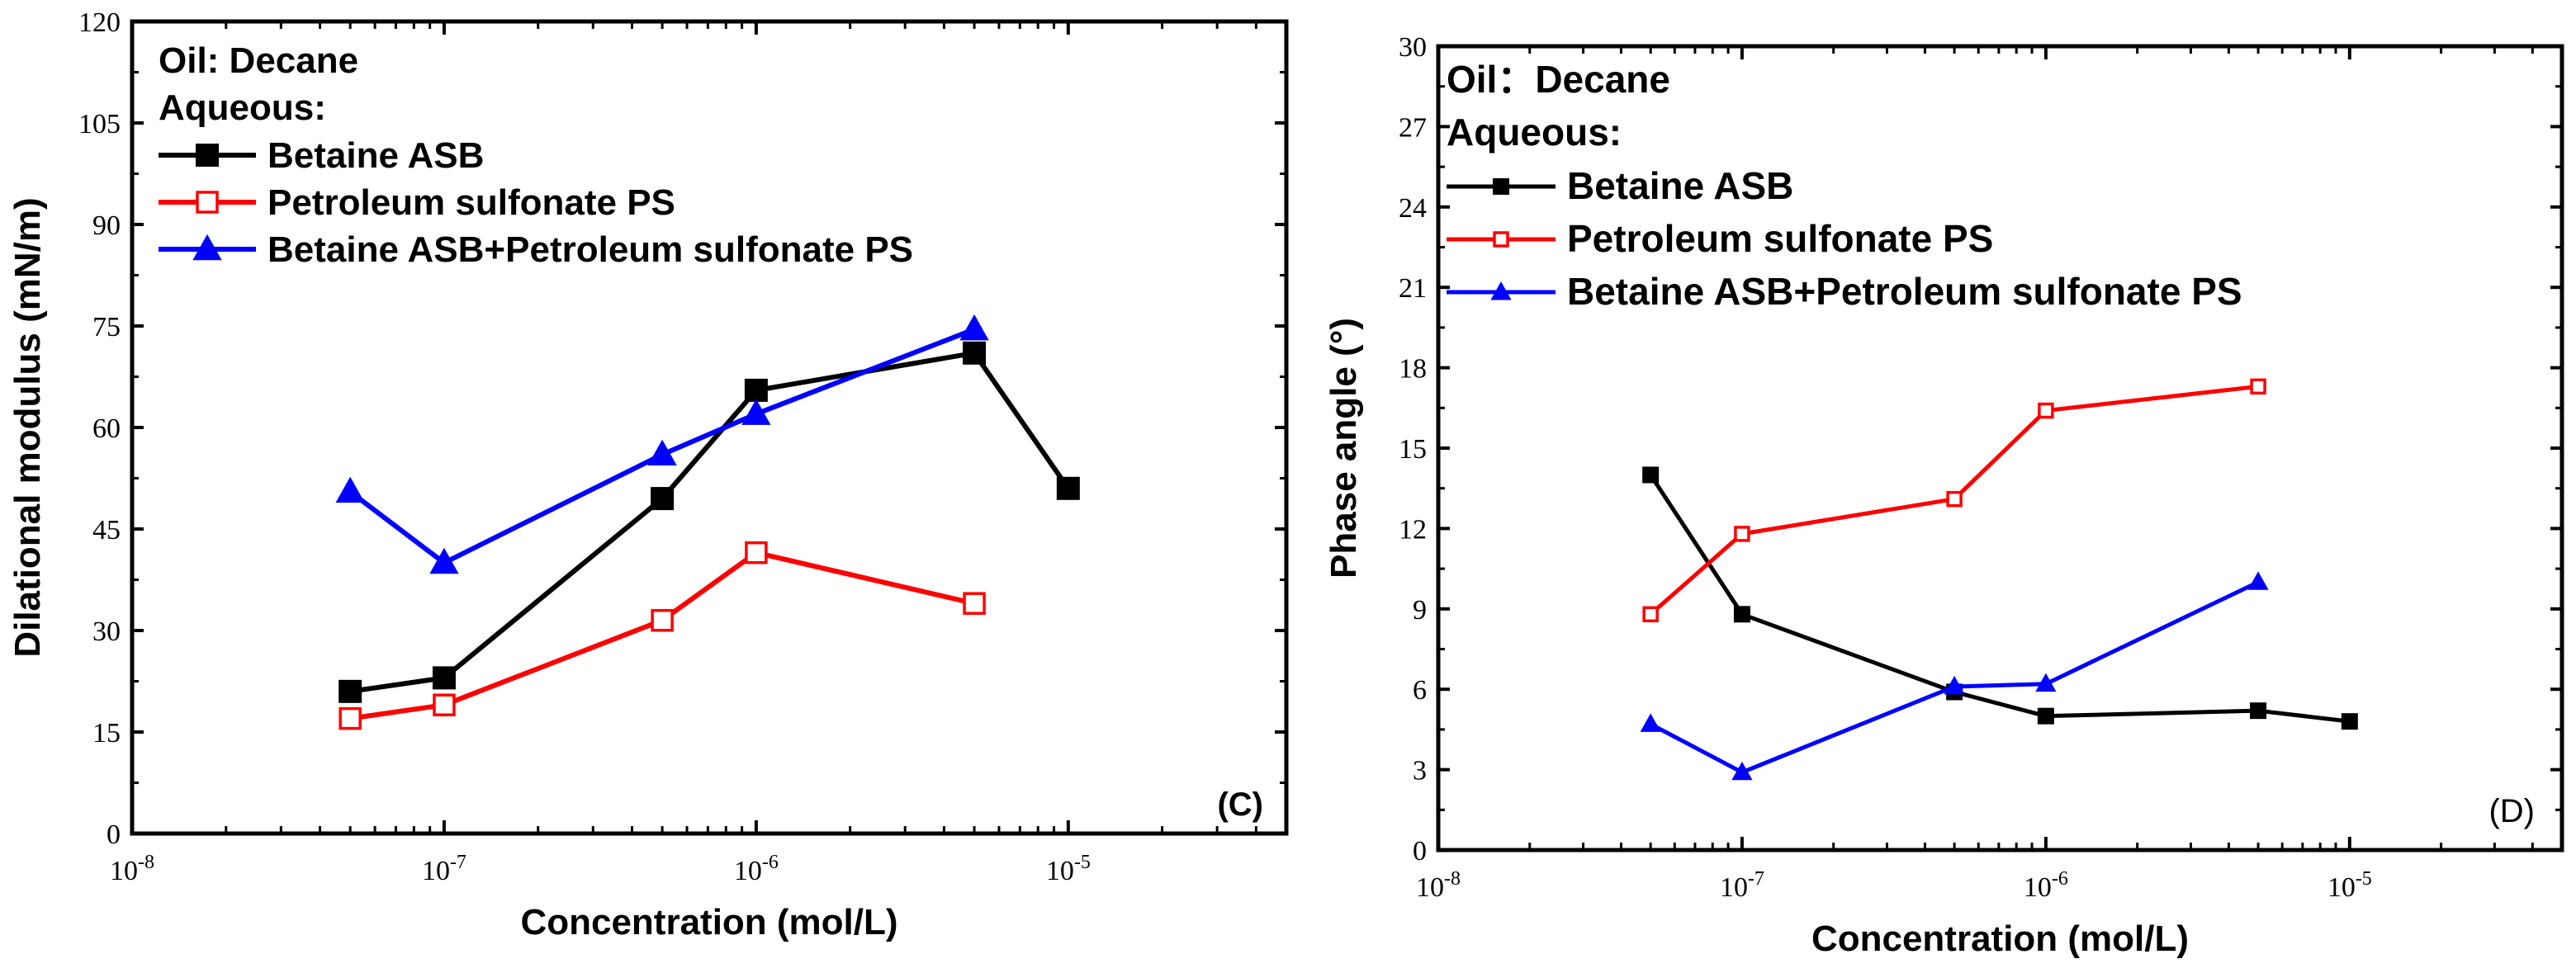  I want to click on y-tick-label: 90, so click(106, 225).